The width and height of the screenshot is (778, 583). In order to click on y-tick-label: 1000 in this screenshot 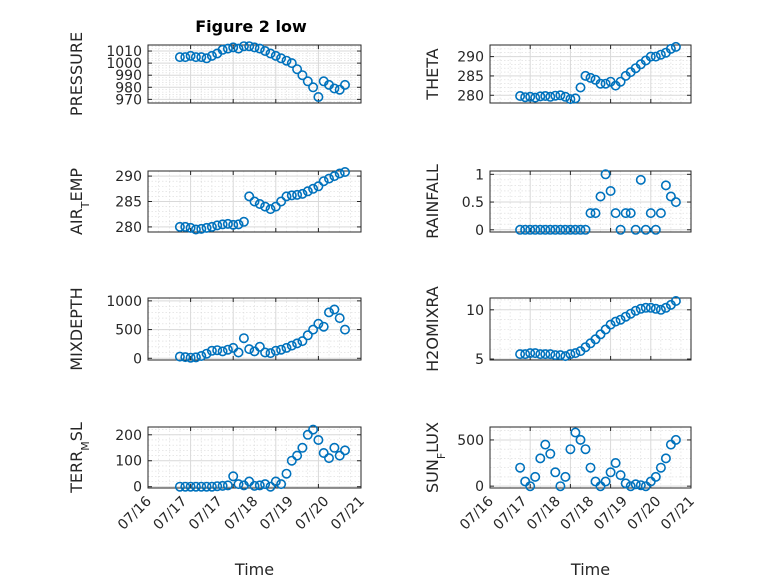, I will do `click(124, 302)`.